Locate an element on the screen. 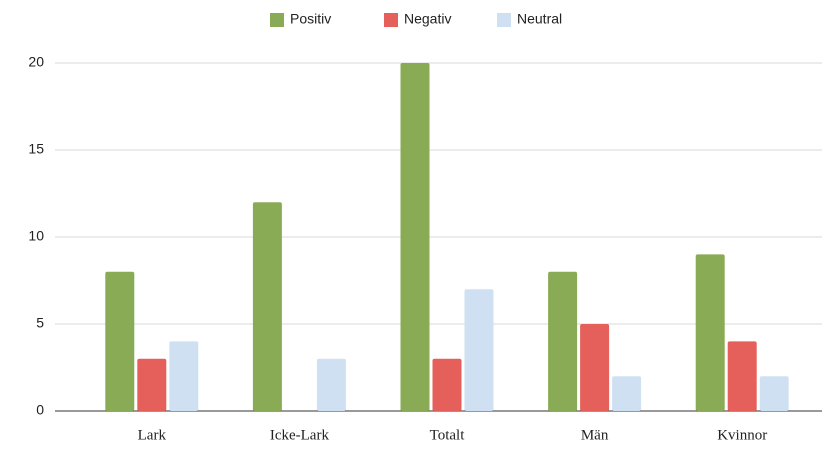  x-tick-label: Totalt is located at coordinates (448, 435).